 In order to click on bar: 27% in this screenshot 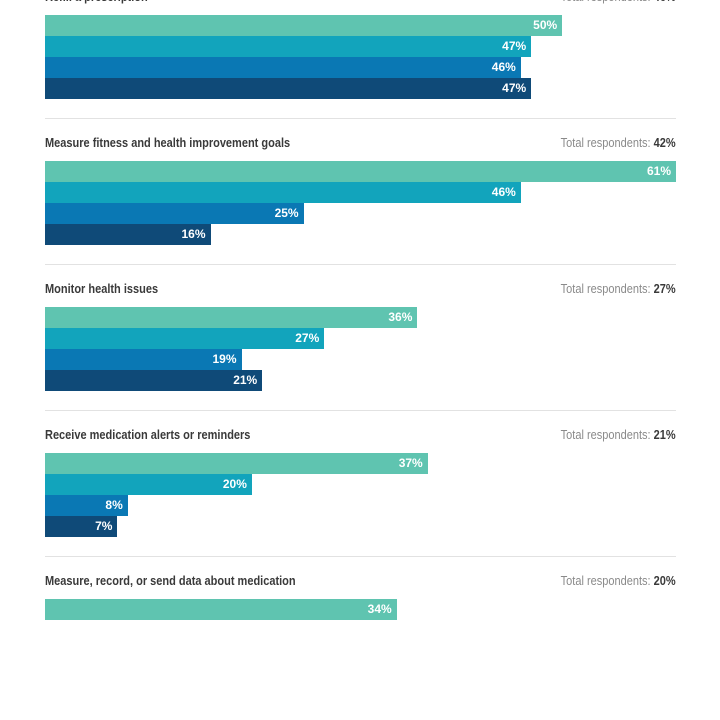, I will do `click(185, 338)`.